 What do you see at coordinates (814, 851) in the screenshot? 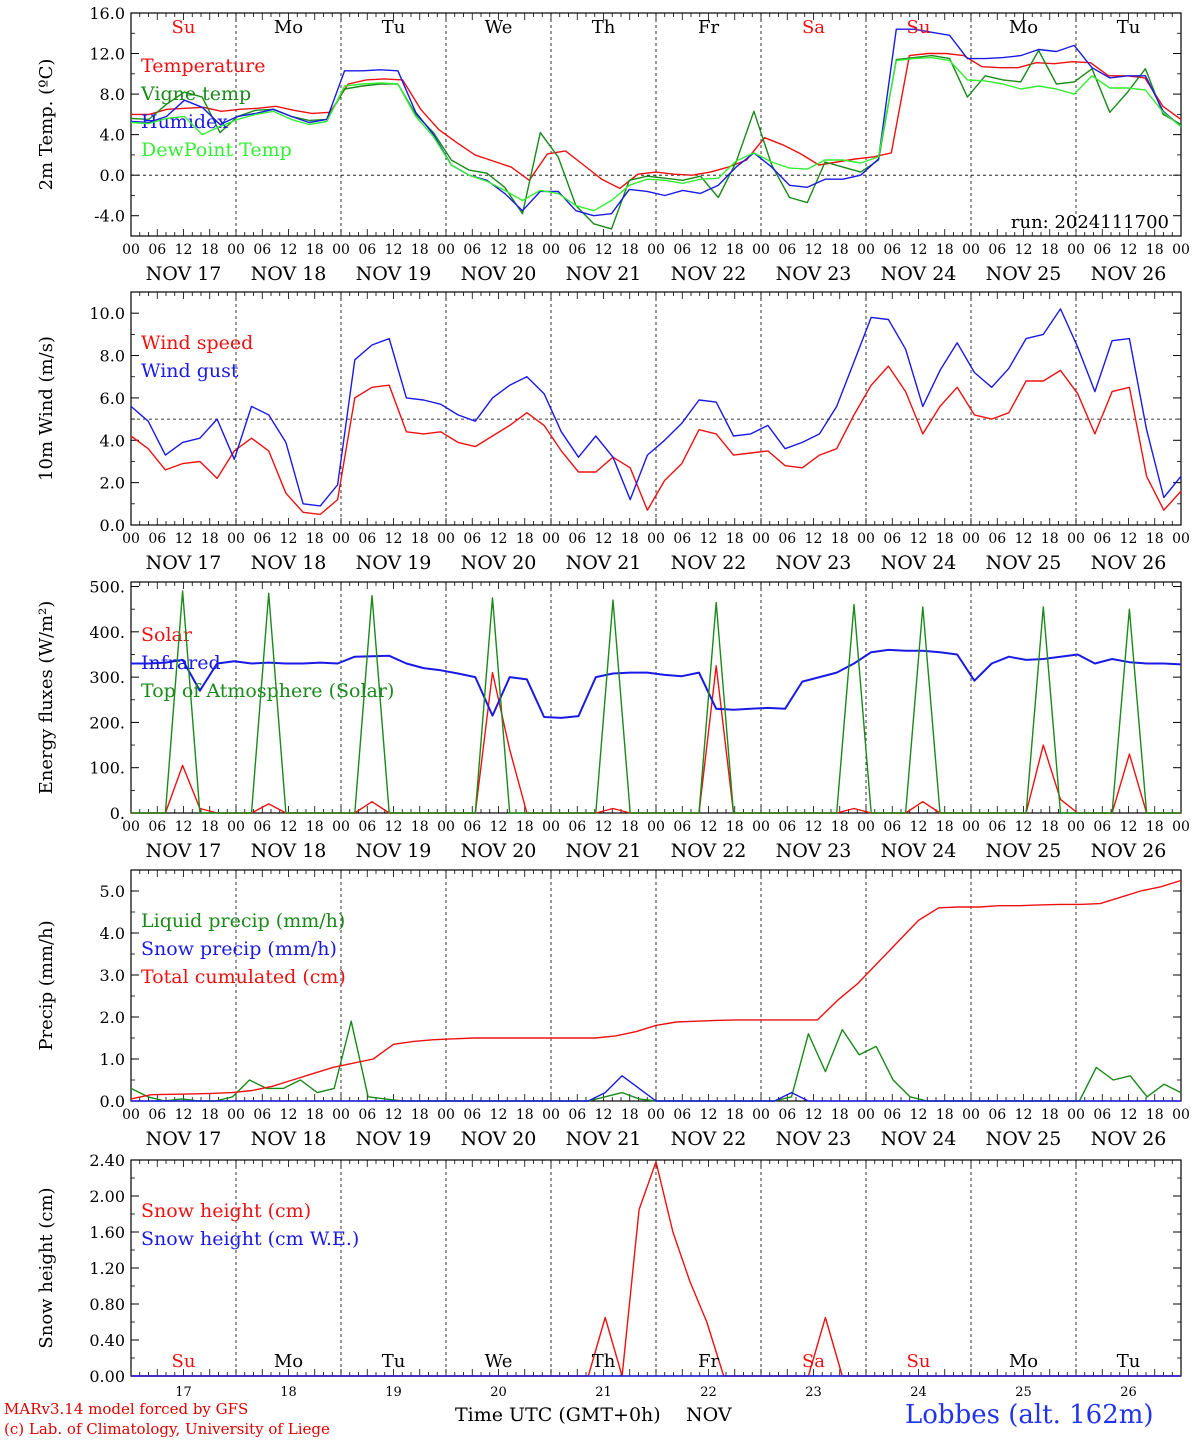
I see `date-label: NOV 23` at bounding box center [814, 851].